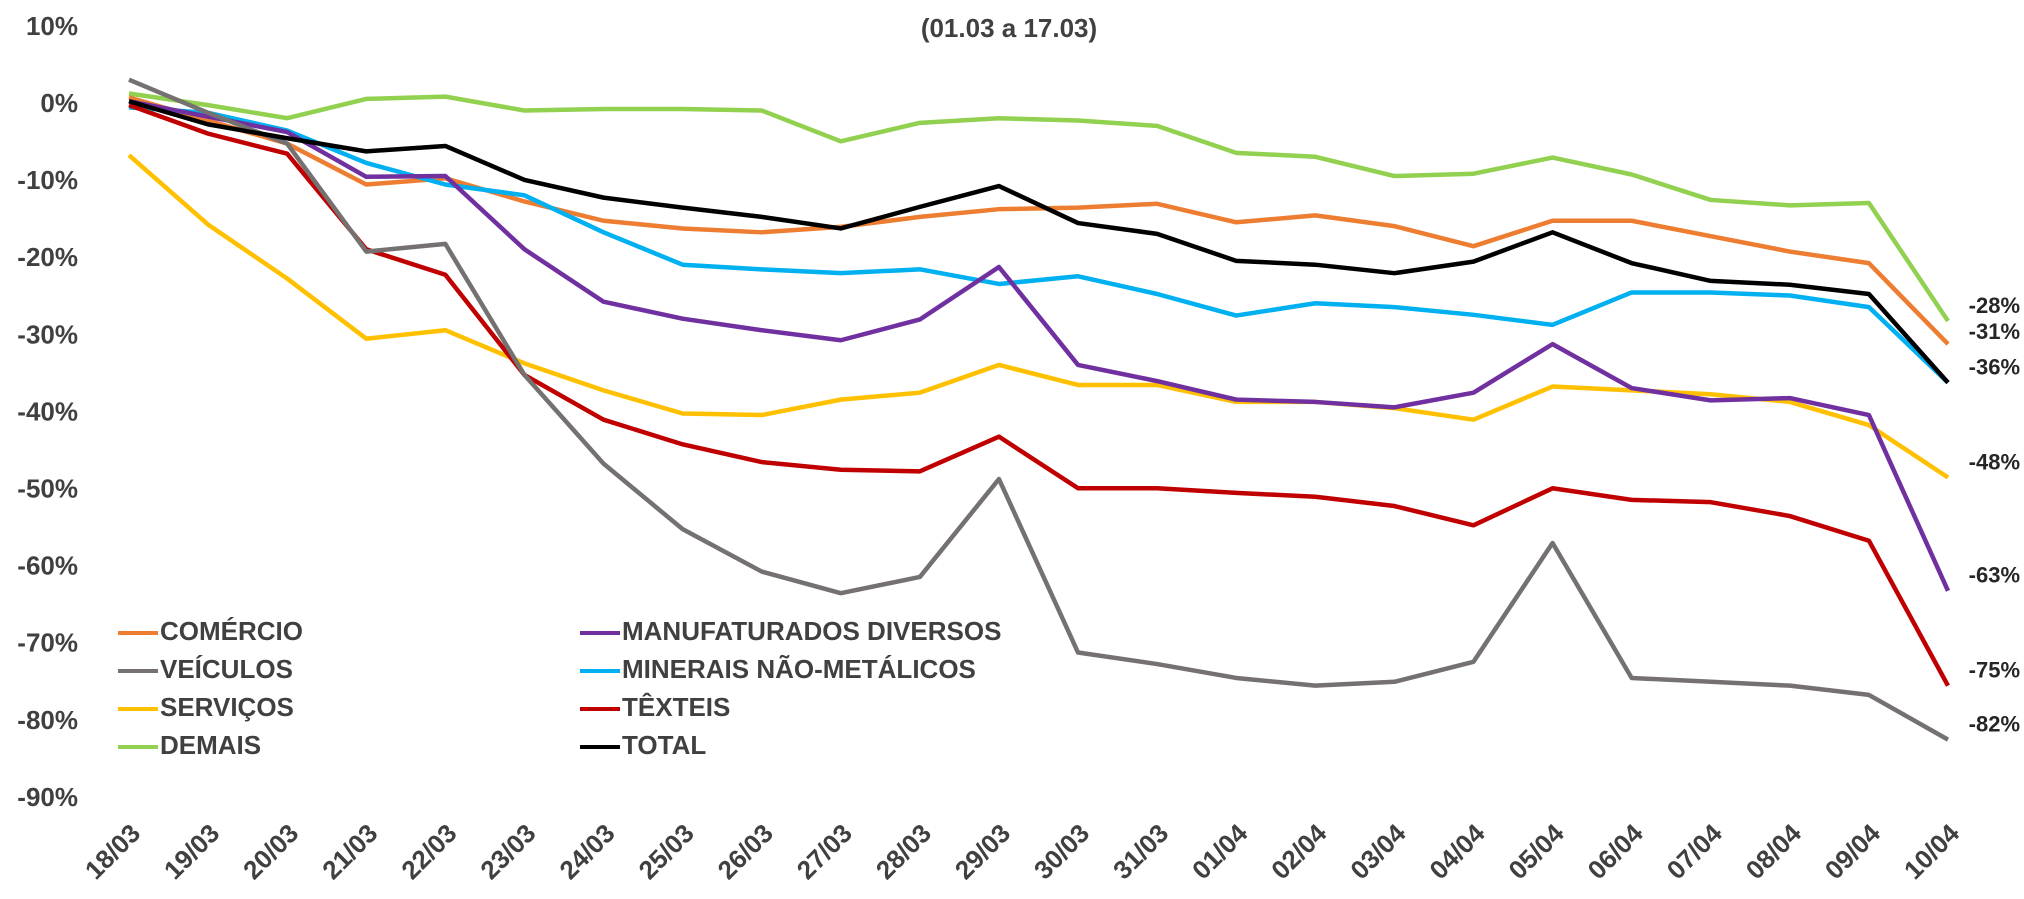  I want to click on y-tick-label: 0%, so click(59, 103).